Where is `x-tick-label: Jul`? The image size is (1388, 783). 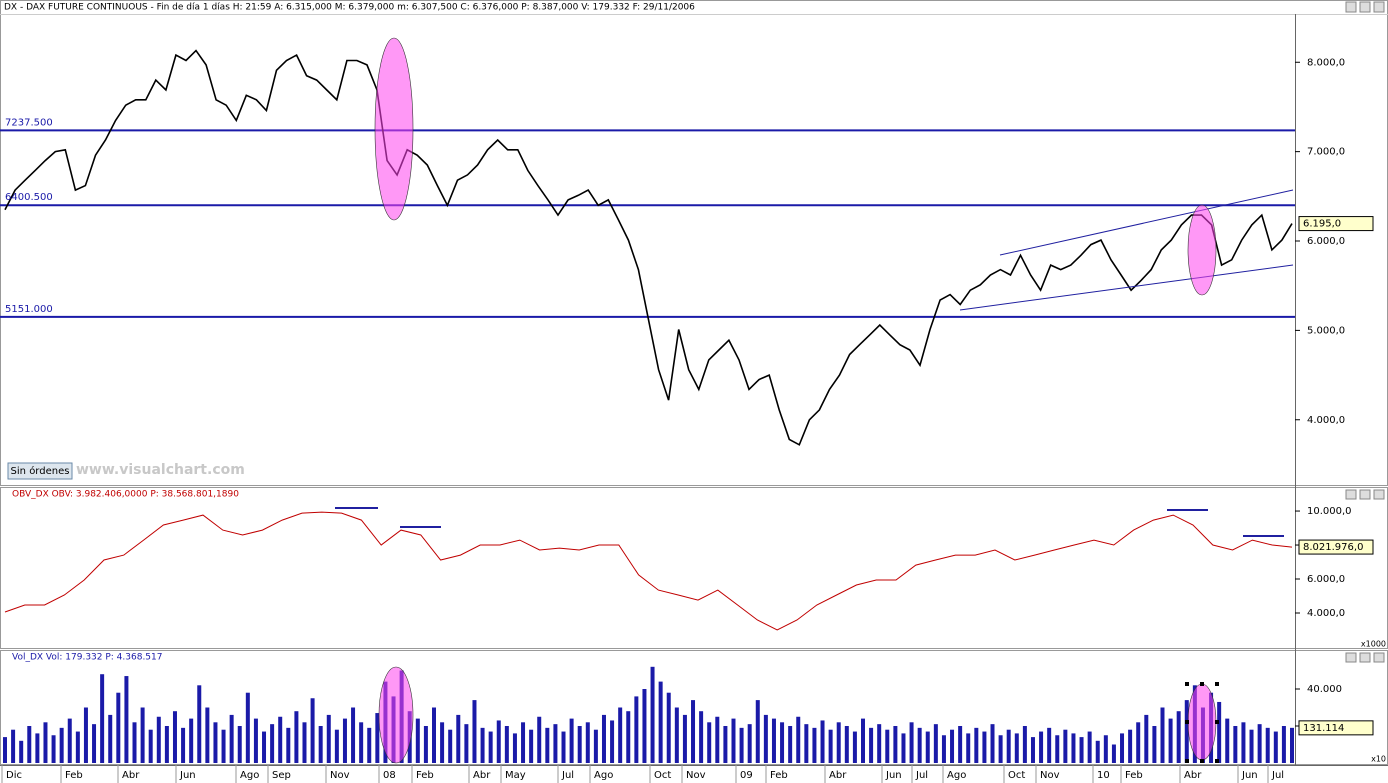
x-tick-label: Jul is located at coordinates (1277, 775).